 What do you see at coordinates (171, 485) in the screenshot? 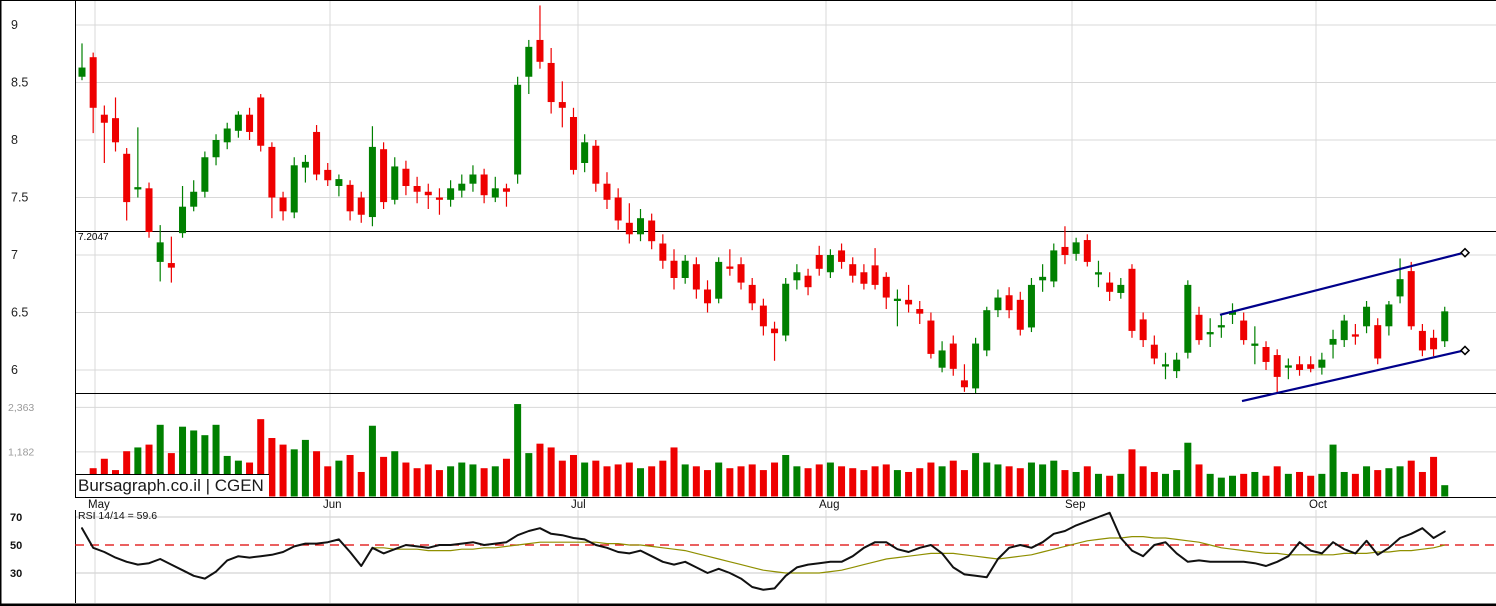
I see `watermark-text: Bursagraph.co.il | CGEN` at bounding box center [171, 485].